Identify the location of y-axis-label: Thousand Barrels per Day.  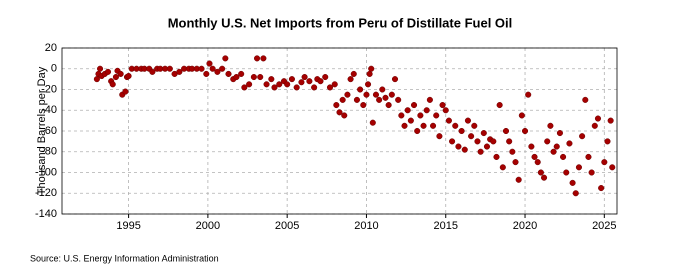
(42, 130).